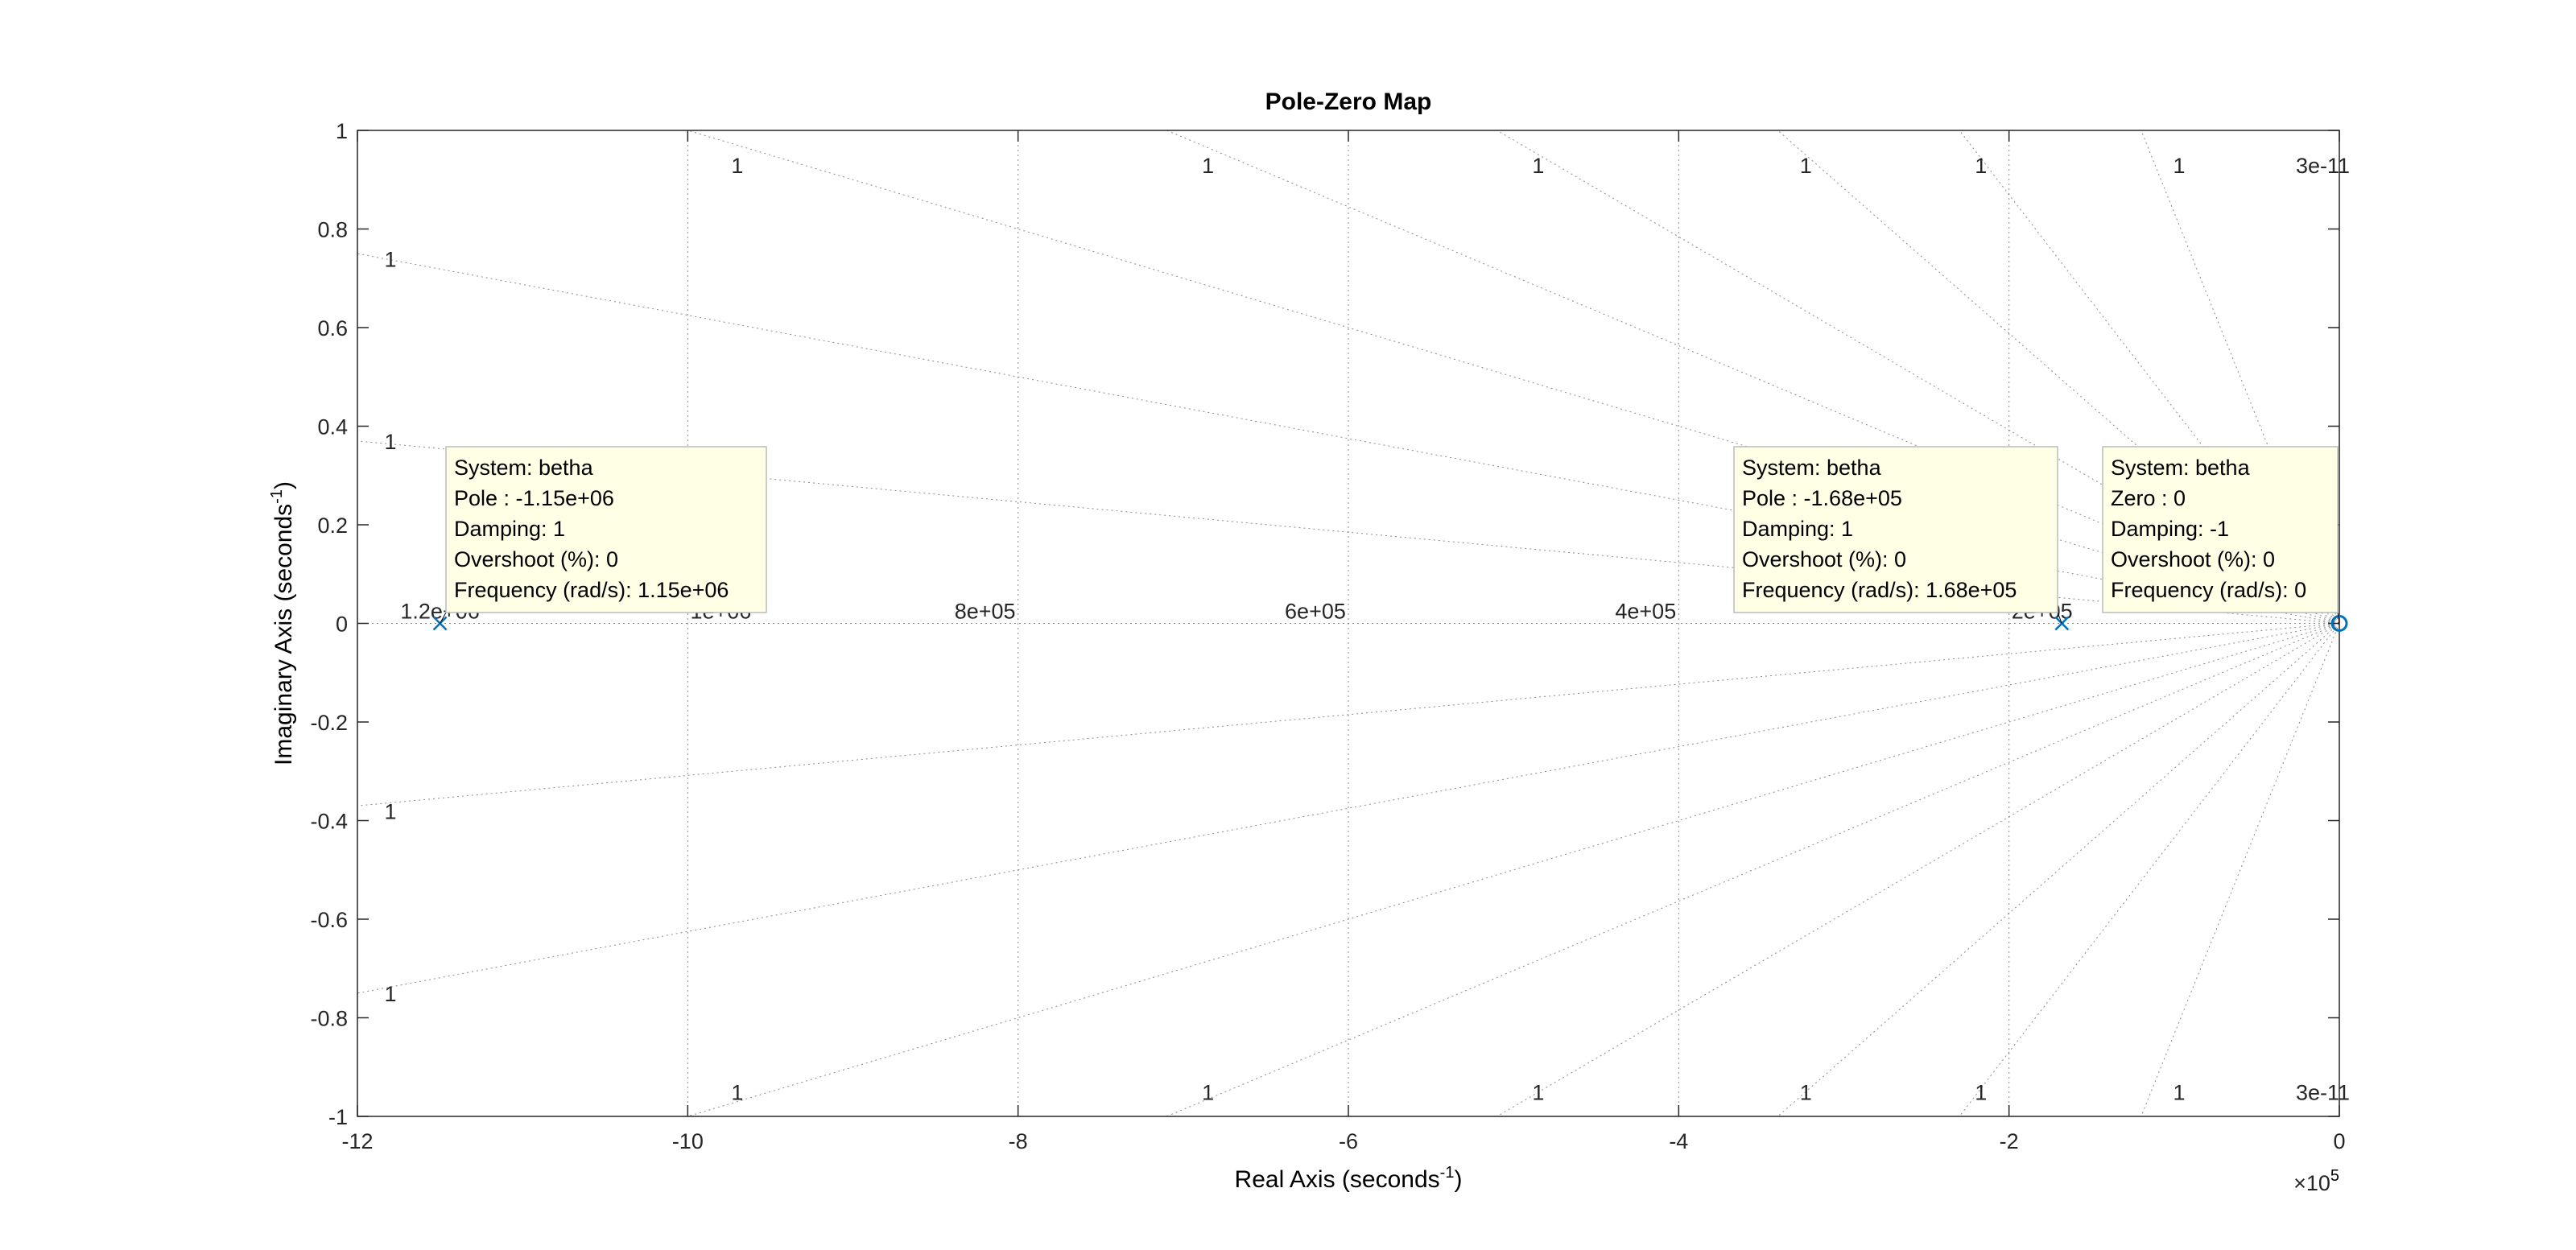 The image size is (2576, 1250). Describe the element at coordinates (2311, 1183) in the screenshot. I see `x-axis-exponent-base: ×10` at that location.